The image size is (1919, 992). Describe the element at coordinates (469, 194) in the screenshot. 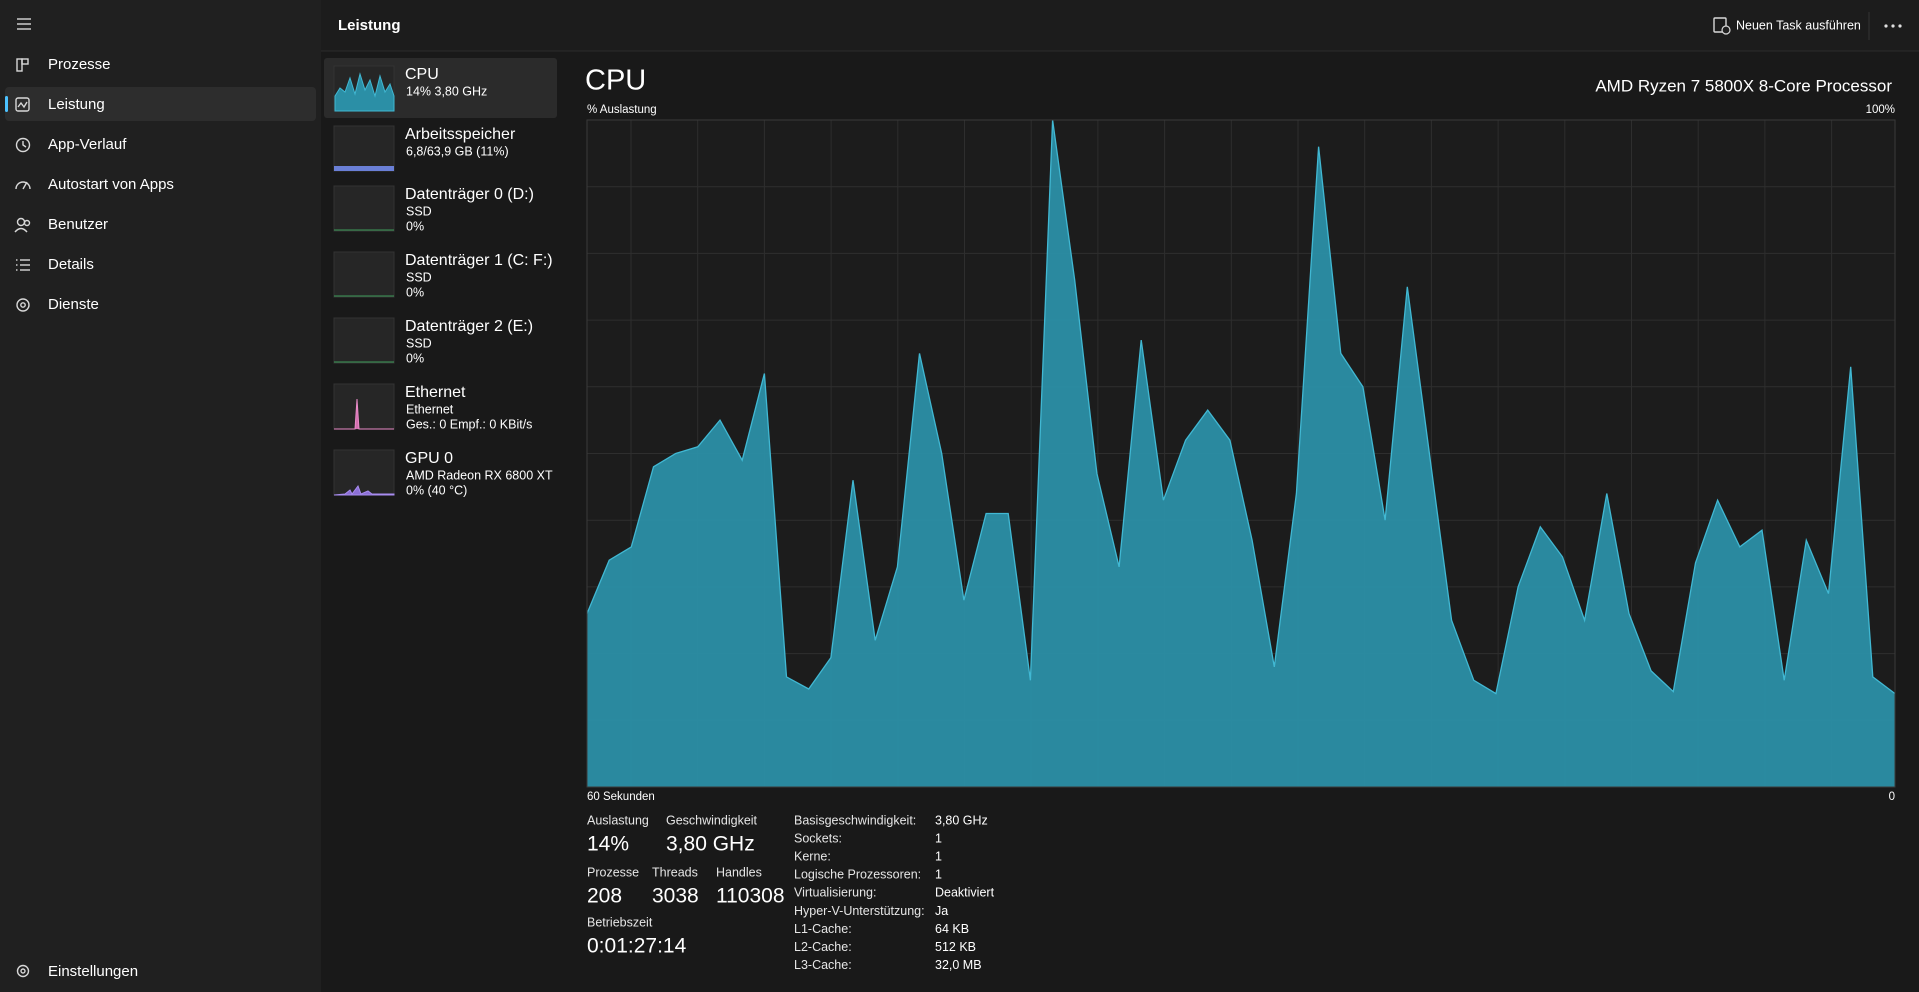

I see `resource-title: Datenträger 0 (D:)` at that location.